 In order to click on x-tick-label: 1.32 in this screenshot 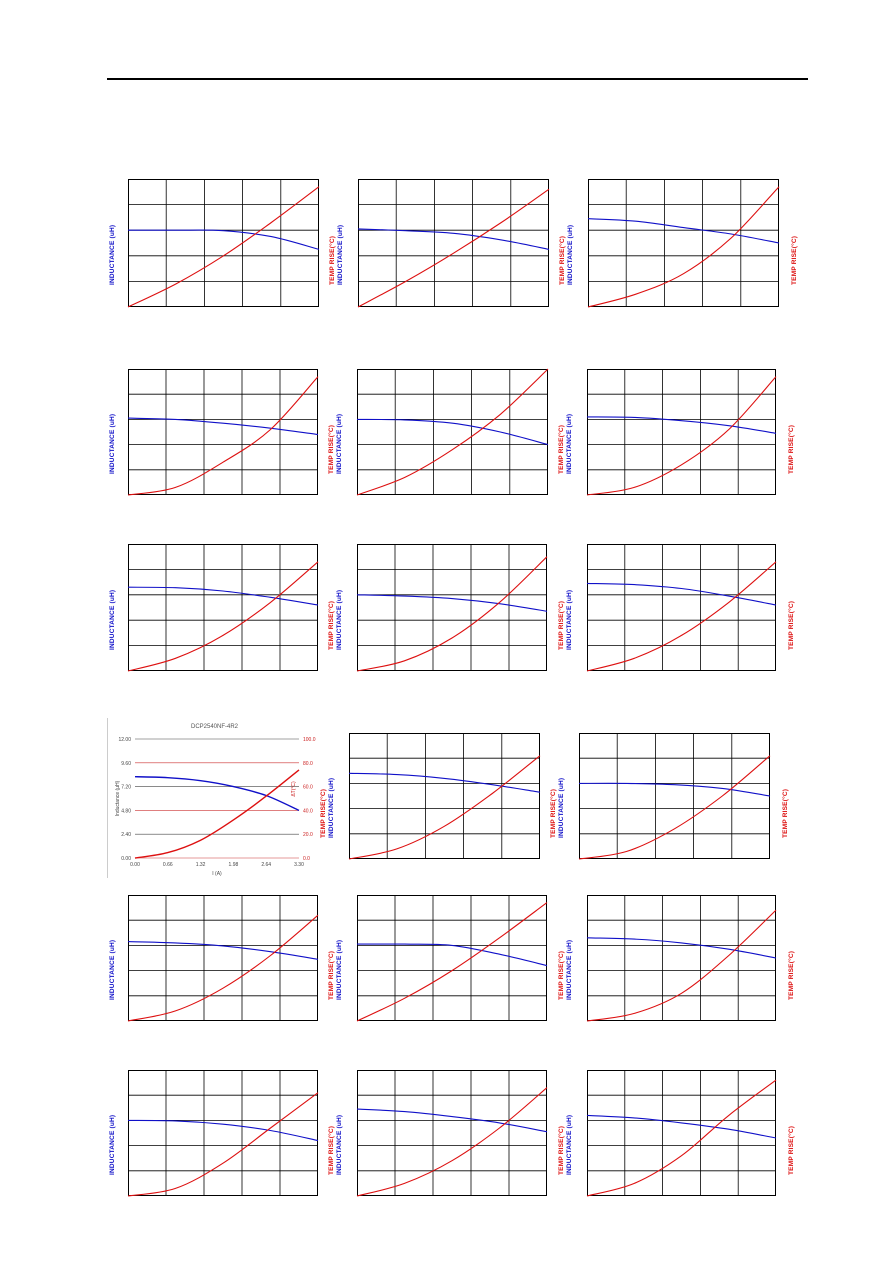, I will do `click(201, 865)`.